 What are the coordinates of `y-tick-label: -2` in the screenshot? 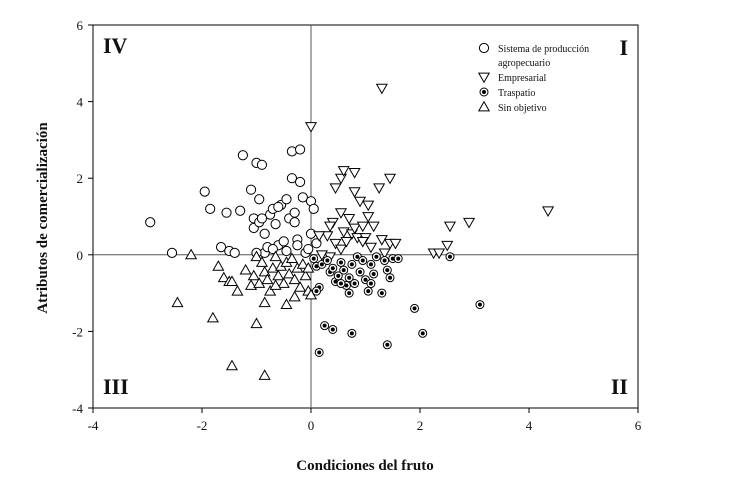 It's located at (77, 331).